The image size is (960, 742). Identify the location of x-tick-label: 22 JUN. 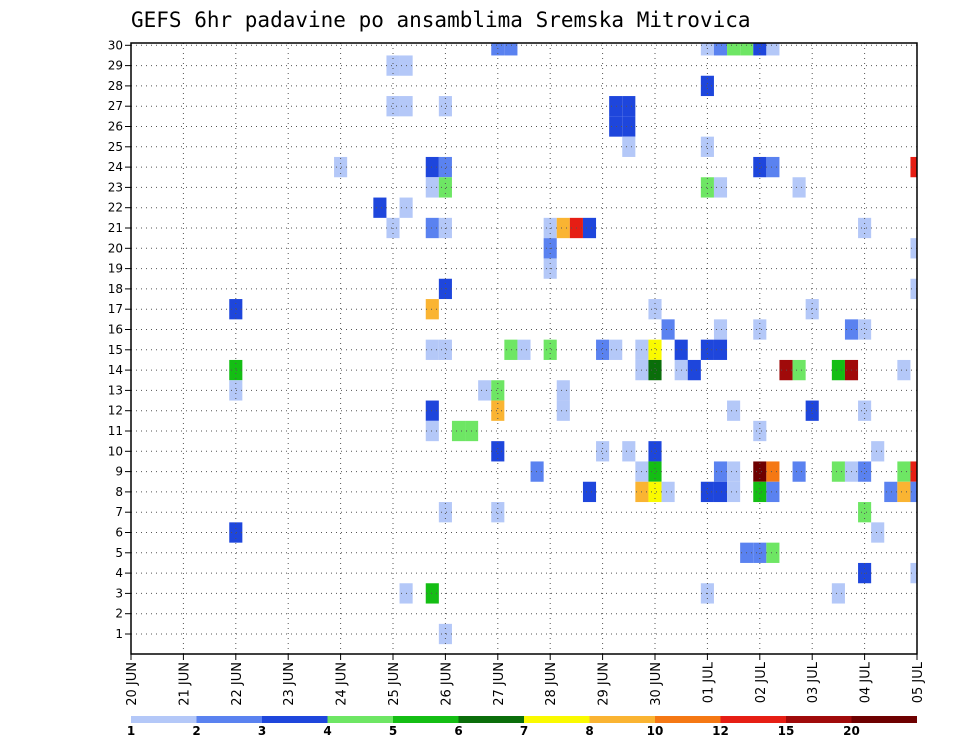
(237, 684).